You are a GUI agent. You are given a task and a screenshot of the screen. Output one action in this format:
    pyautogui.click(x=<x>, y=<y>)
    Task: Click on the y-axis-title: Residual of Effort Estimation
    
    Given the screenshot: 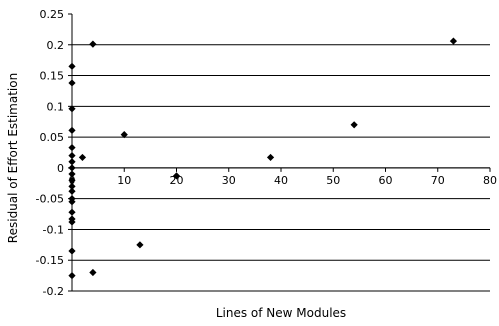 What is the action you would take?
    pyautogui.click(x=13, y=158)
    